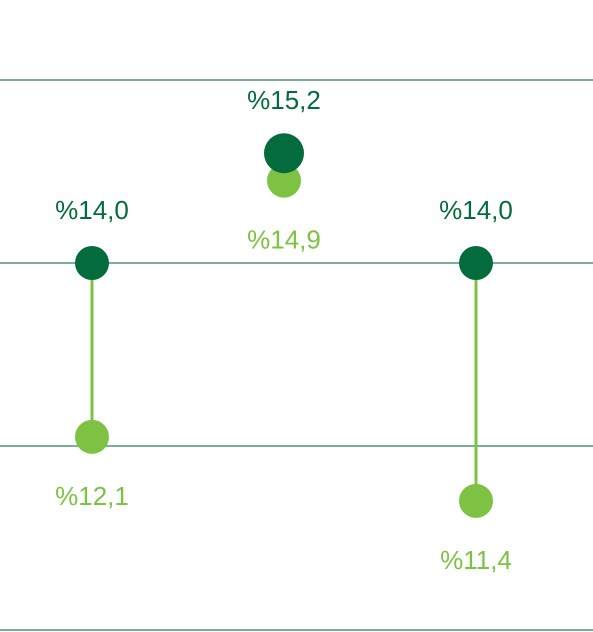 This screenshot has width=593, height=632. Describe the element at coordinates (284, 240) in the screenshot. I see `light-label-2: %14,9` at that location.